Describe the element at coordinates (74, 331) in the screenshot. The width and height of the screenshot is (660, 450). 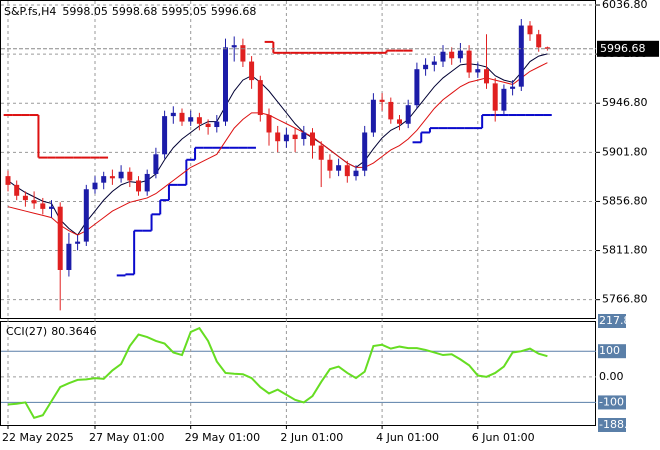
I see `cci-last: 80.3646` at that location.